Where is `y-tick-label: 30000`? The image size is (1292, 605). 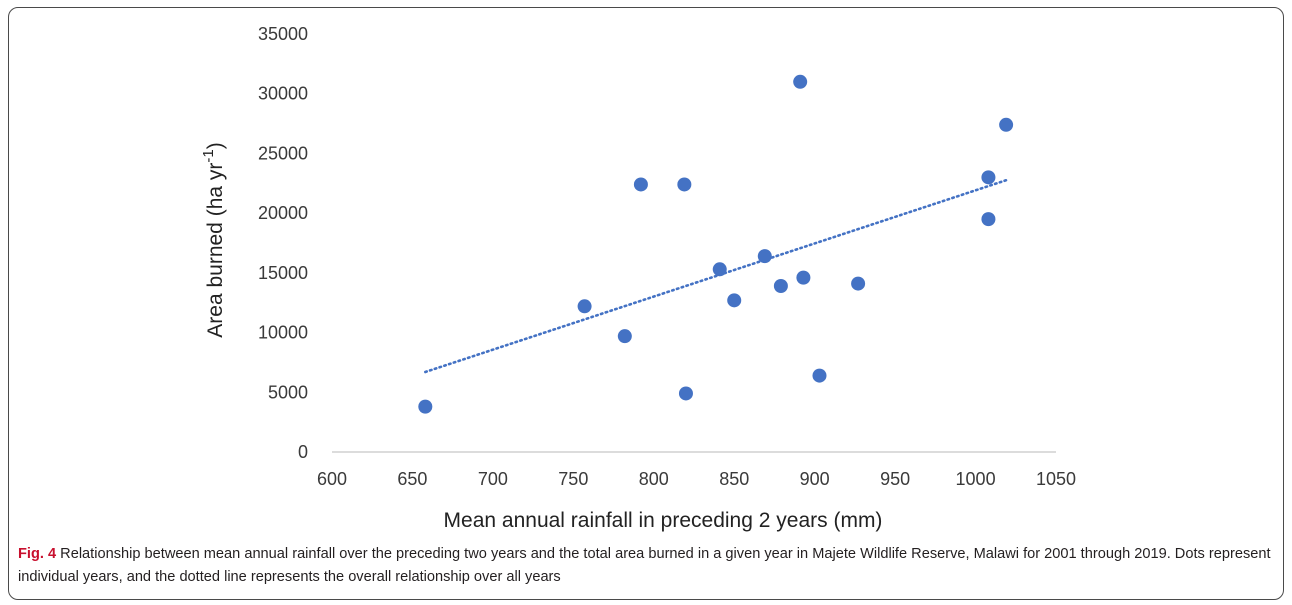
y-tick-label: 30000 is located at coordinates (283, 94).